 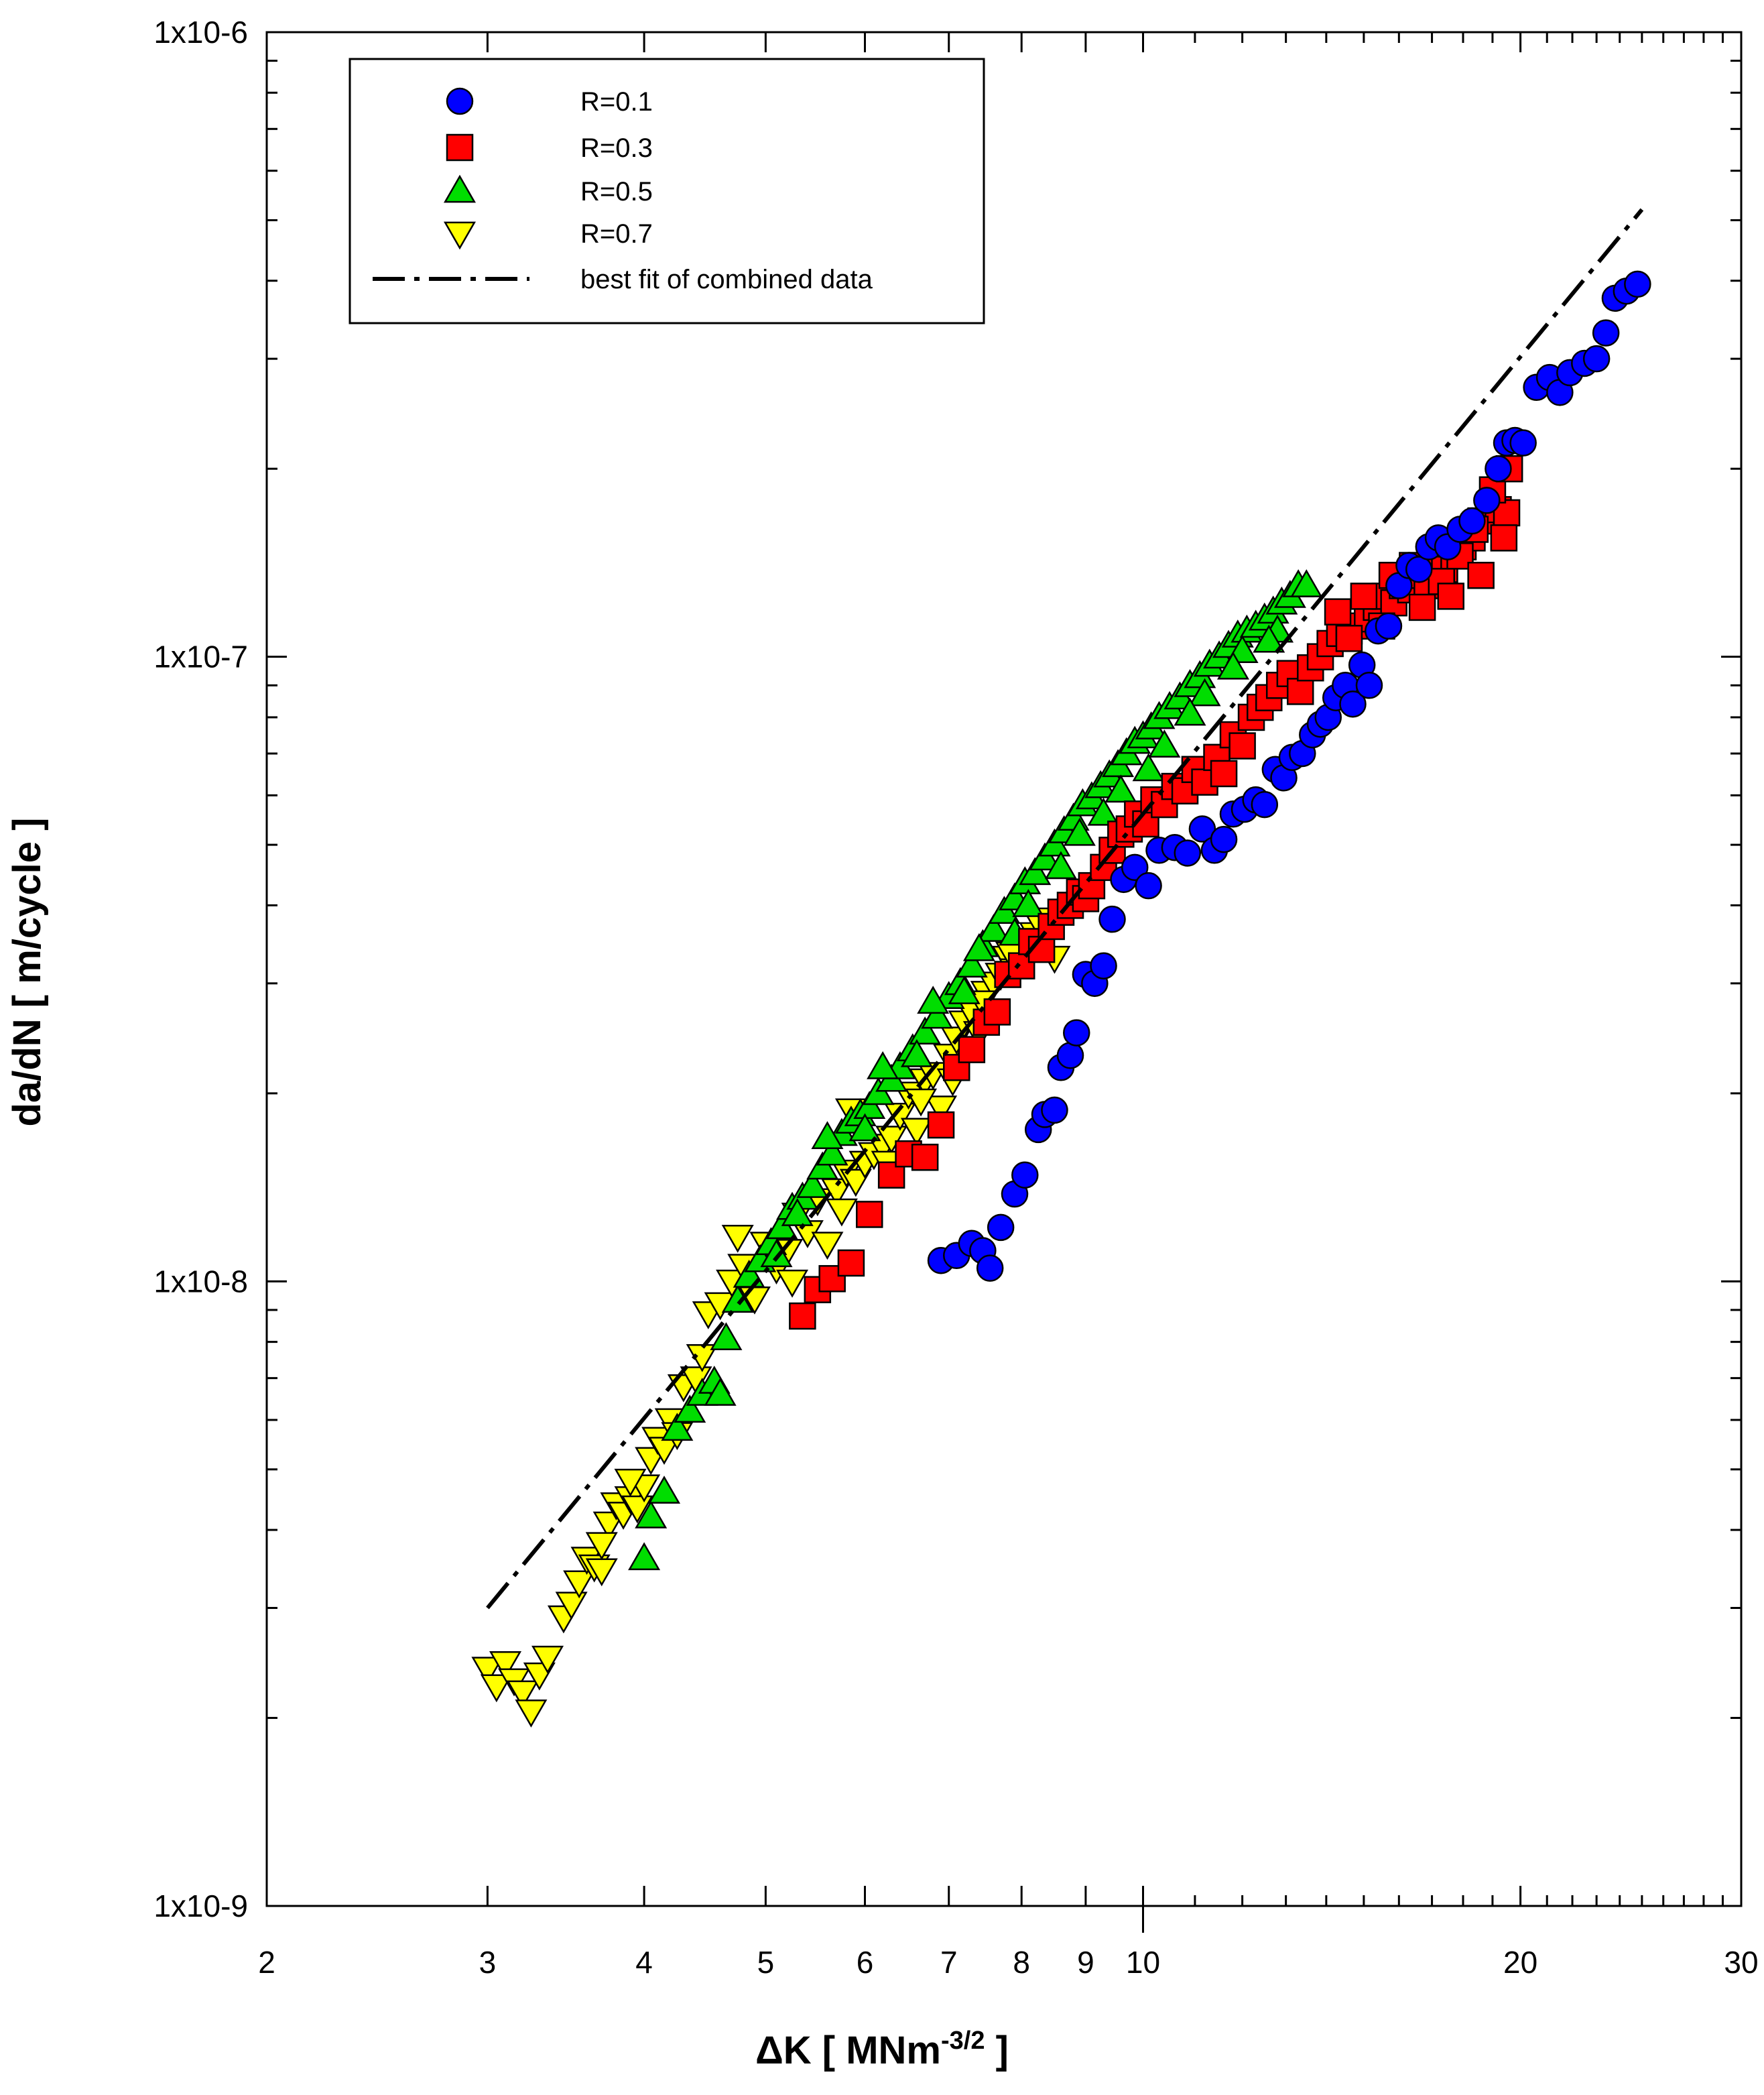 I want to click on x-tick-label: 3, so click(x=488, y=1962).